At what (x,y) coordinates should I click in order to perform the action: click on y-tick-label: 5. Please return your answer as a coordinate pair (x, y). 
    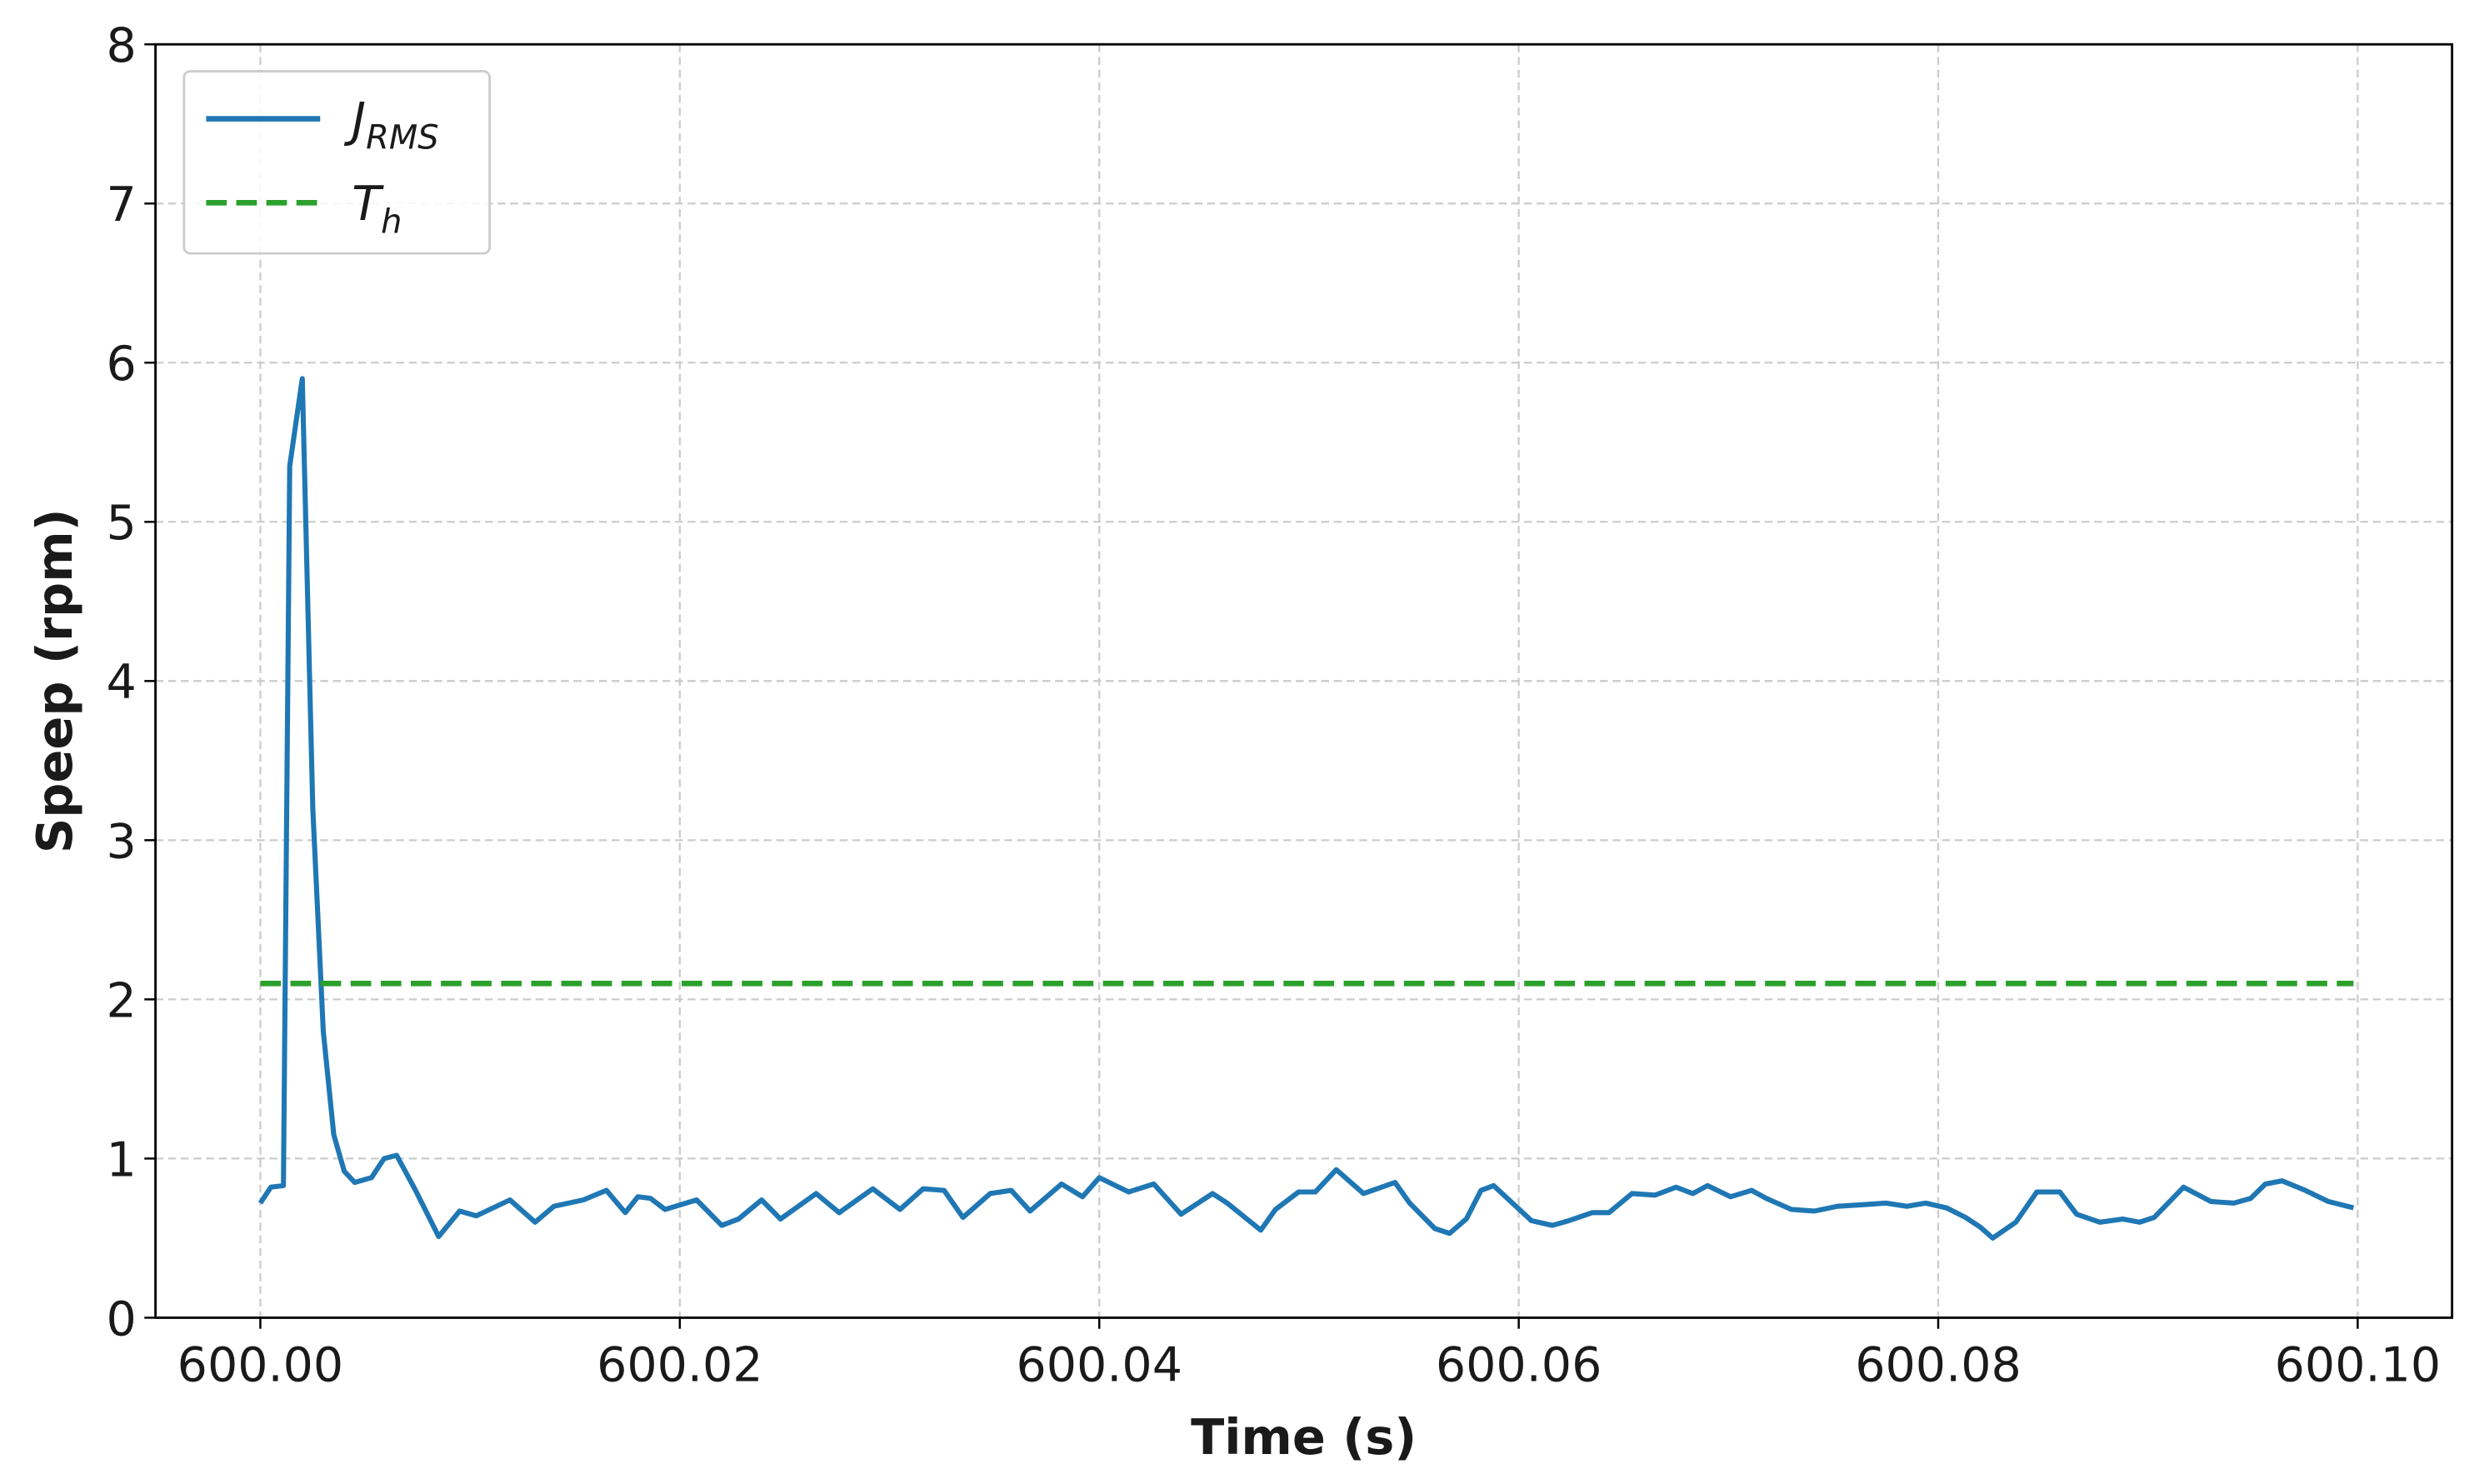
    Looking at the image, I should click on (121, 523).